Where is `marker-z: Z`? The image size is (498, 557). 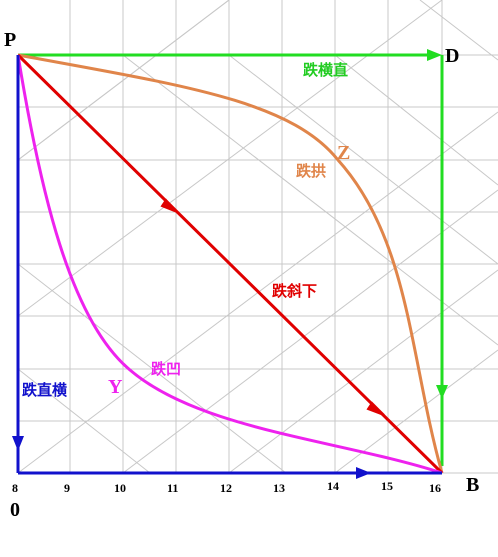
marker-z: Z is located at coordinates (343, 153).